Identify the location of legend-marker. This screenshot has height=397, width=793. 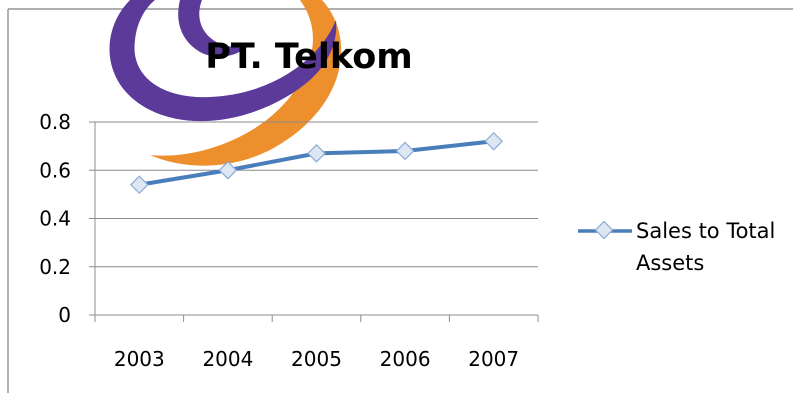
(604, 230).